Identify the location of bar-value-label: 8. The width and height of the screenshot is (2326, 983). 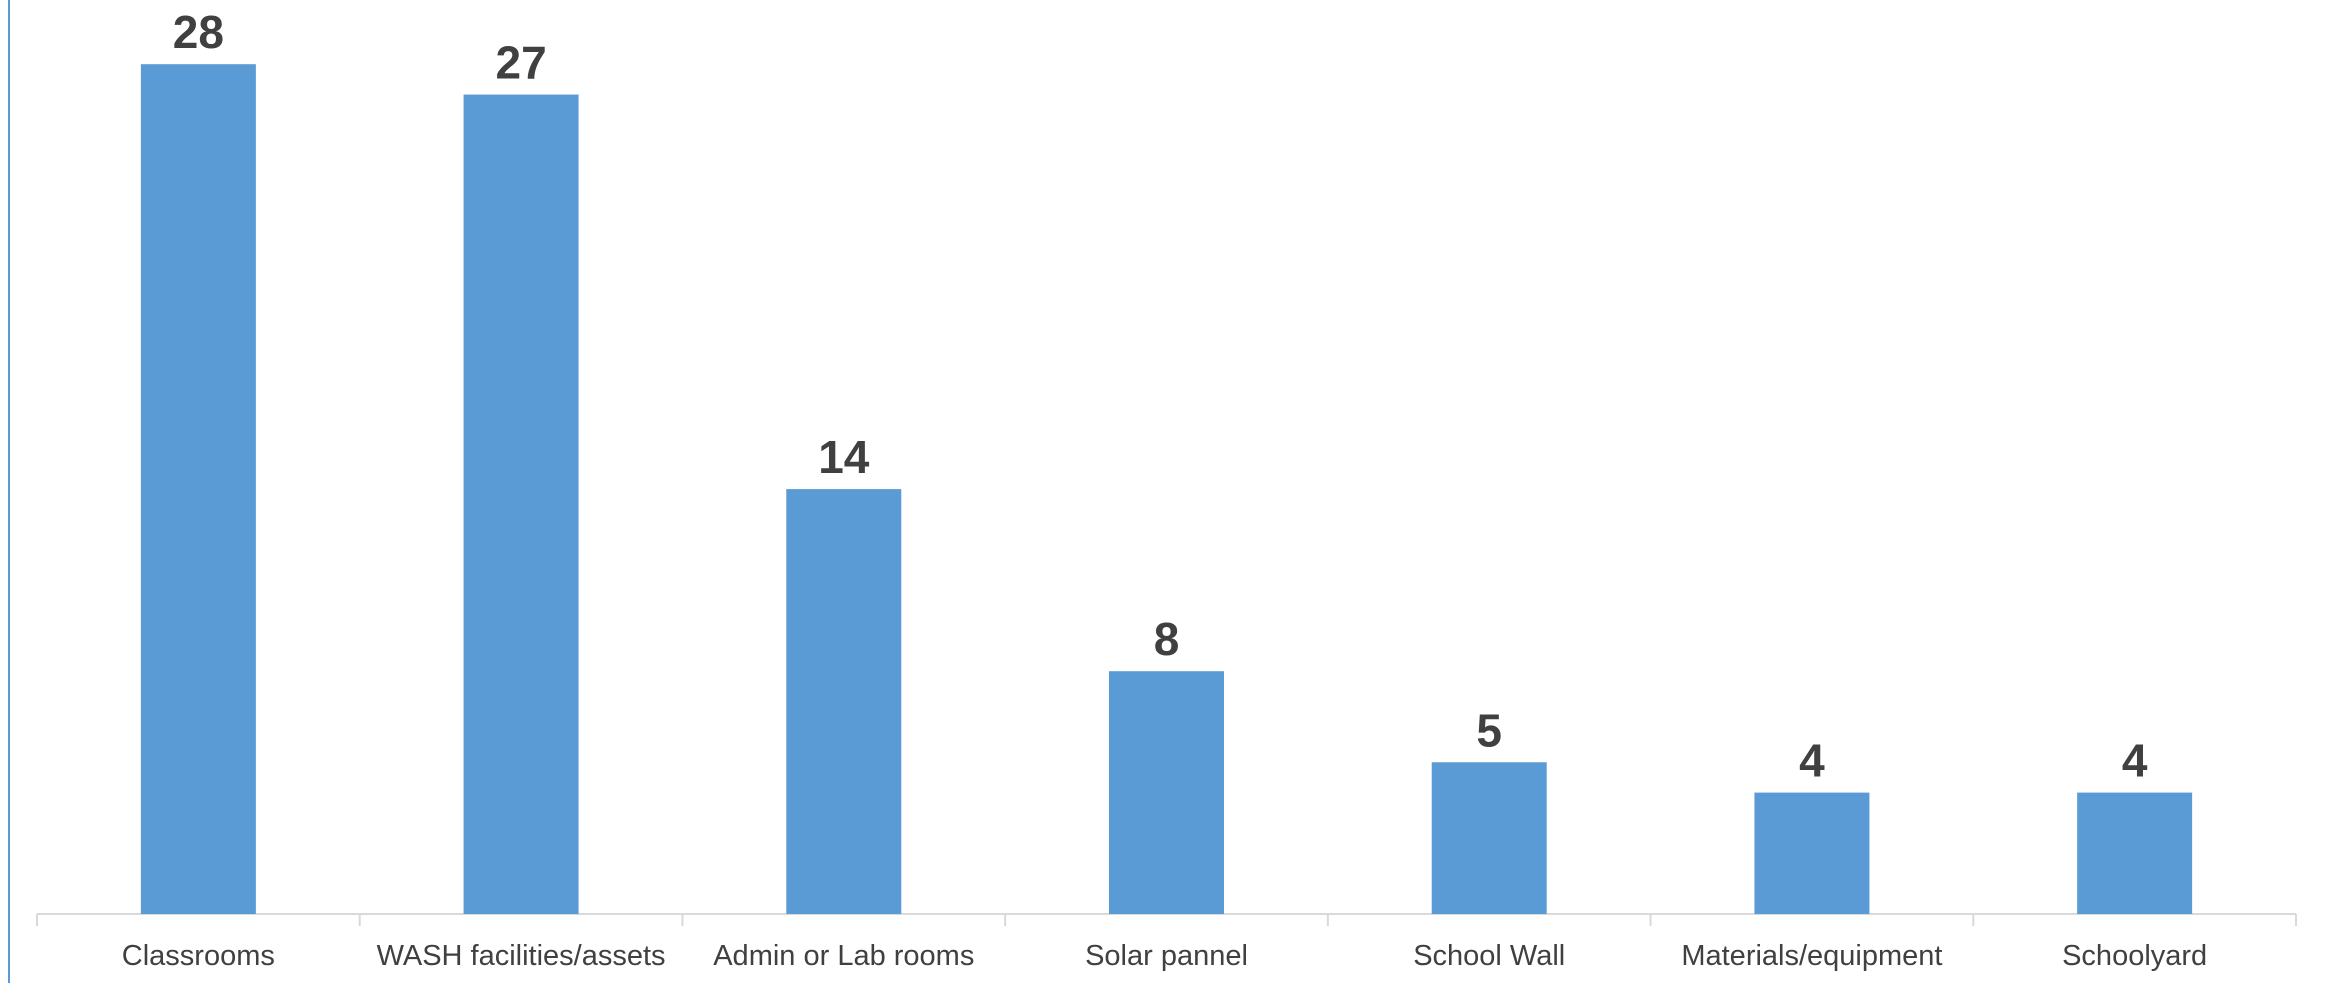
(1167, 639).